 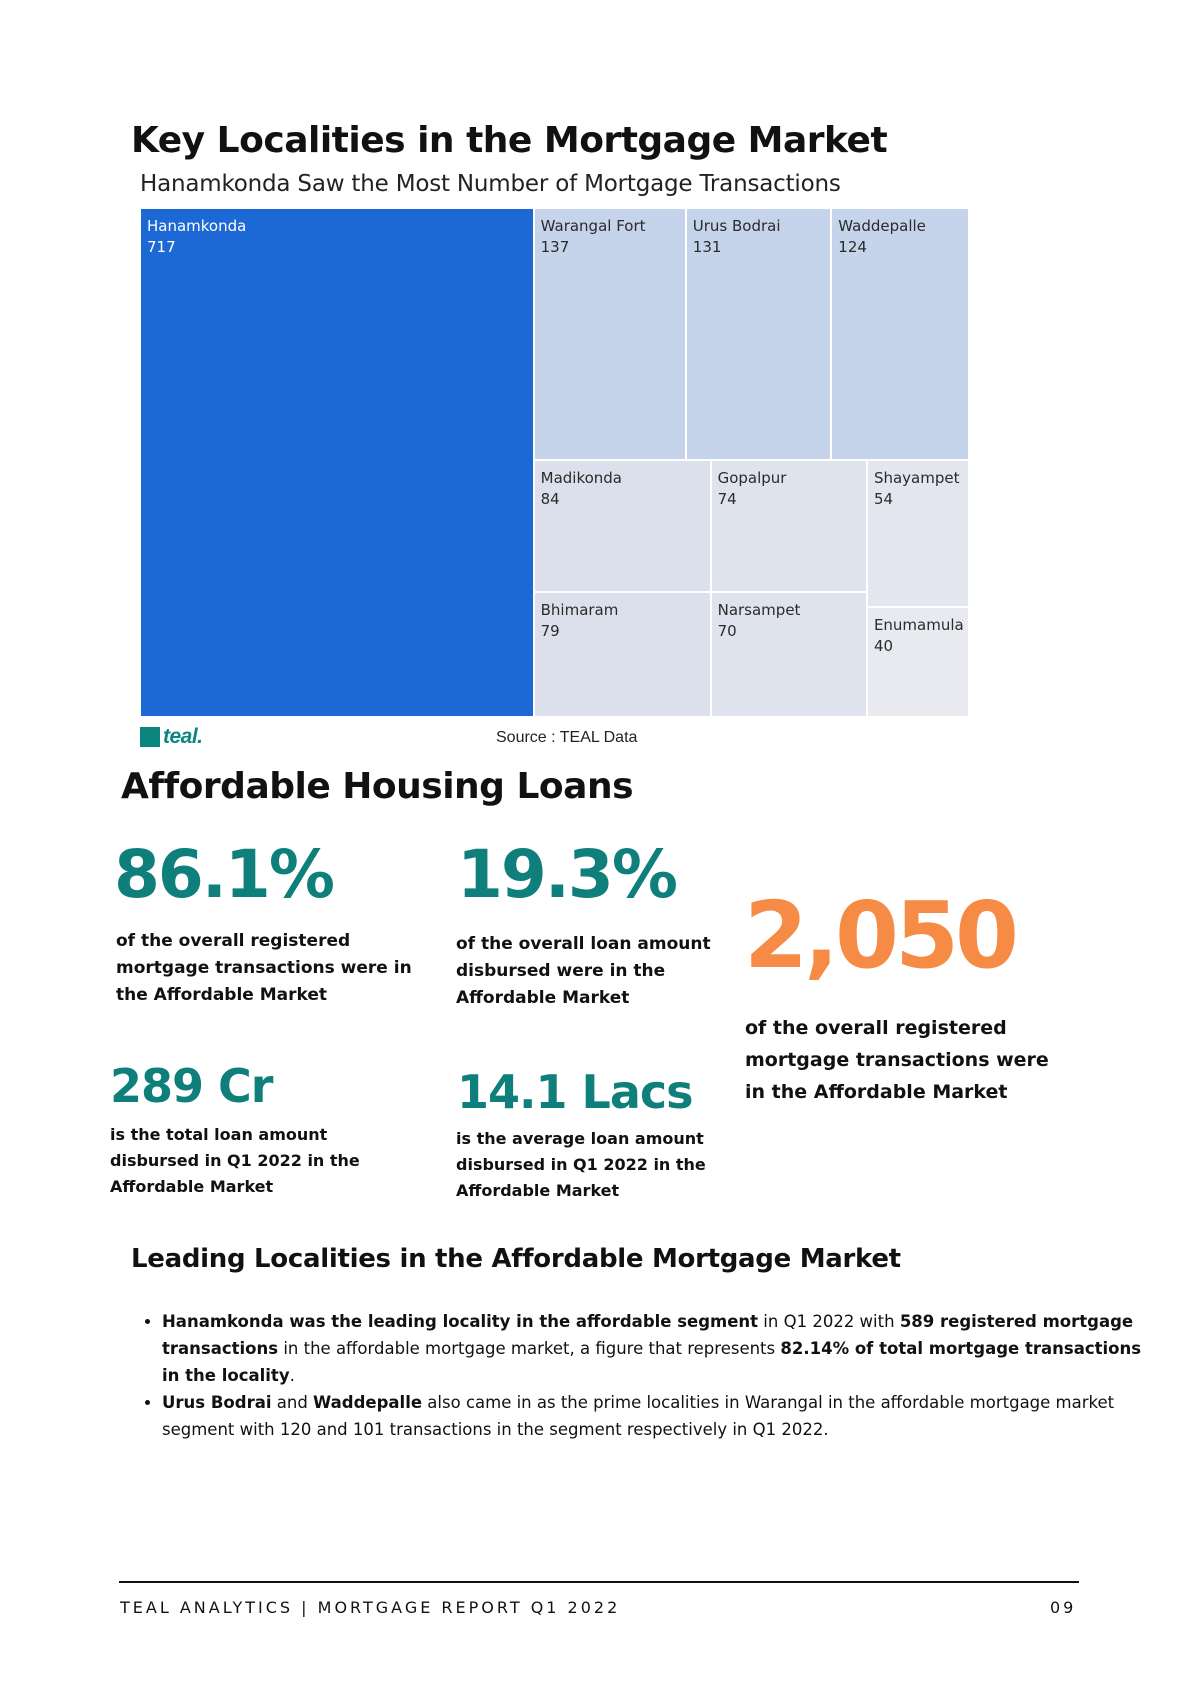 I want to click on treemap-tile-enumamula: Enumamula 40, so click(x=917, y=662).